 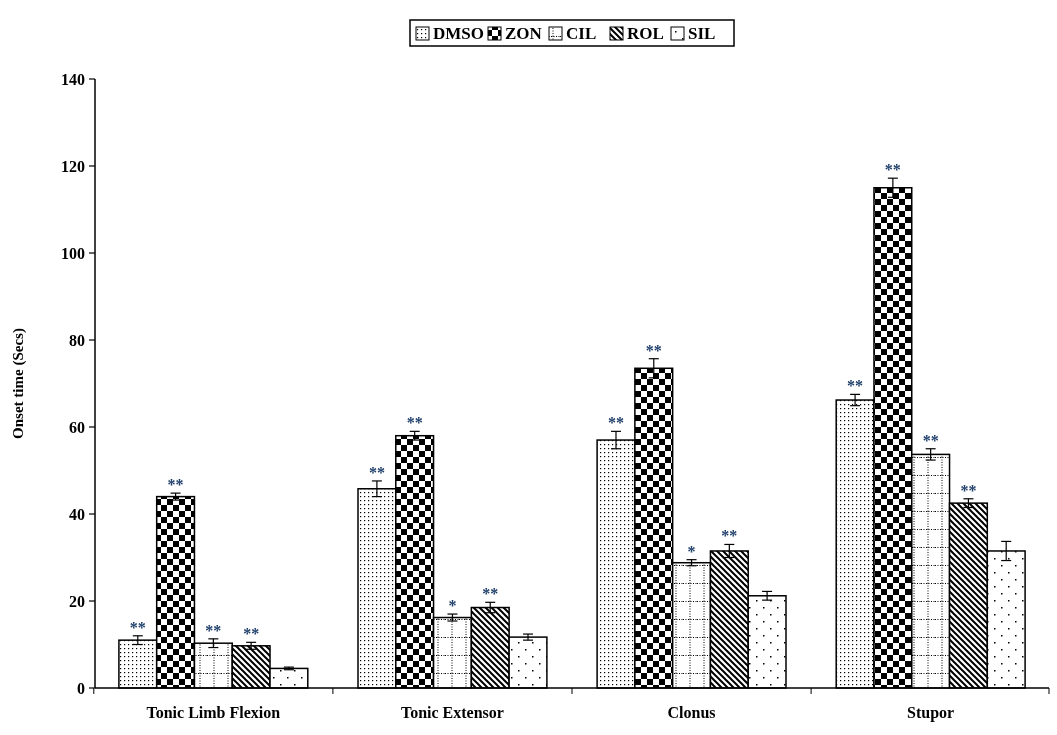 What do you see at coordinates (524, 33) in the screenshot?
I see `legend-label: ZON` at bounding box center [524, 33].